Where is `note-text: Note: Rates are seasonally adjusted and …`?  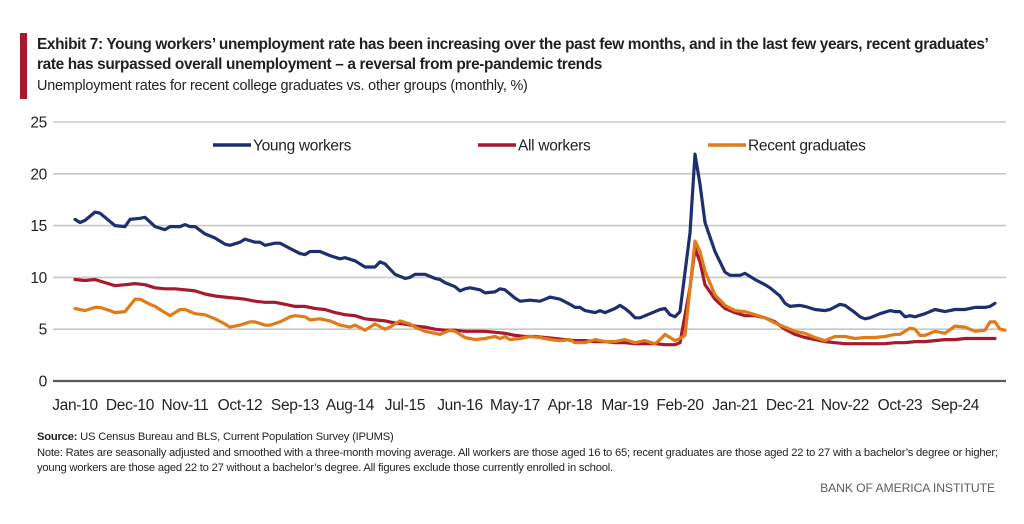 note-text: Note: Rates are seasonally adjusted and … is located at coordinates (517, 460).